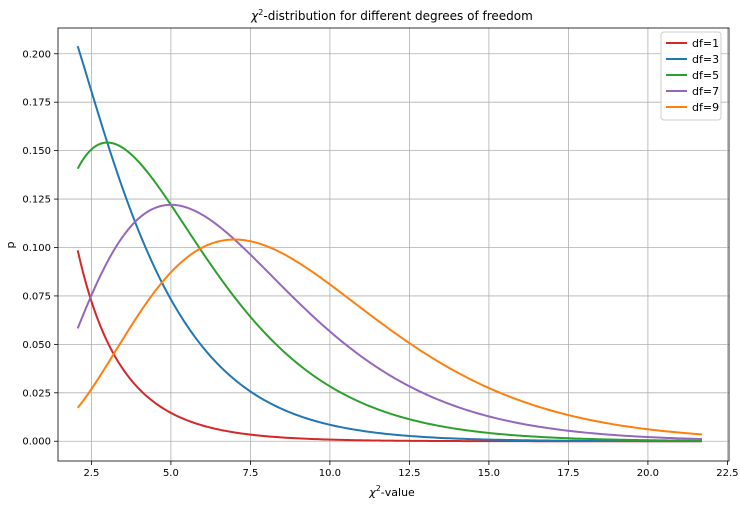  I want to click on y-tick-label: 0.125, so click(36, 200).